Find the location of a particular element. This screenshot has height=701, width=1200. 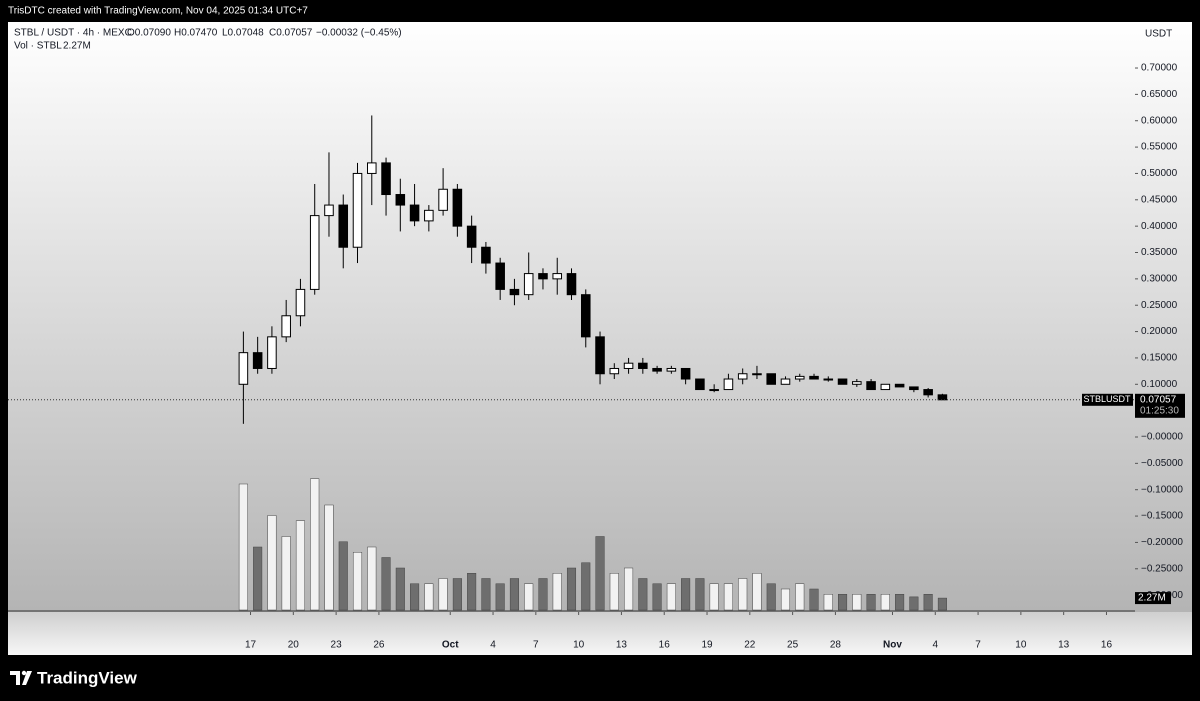

y-tick-label: 0.40000 is located at coordinates (1159, 226).